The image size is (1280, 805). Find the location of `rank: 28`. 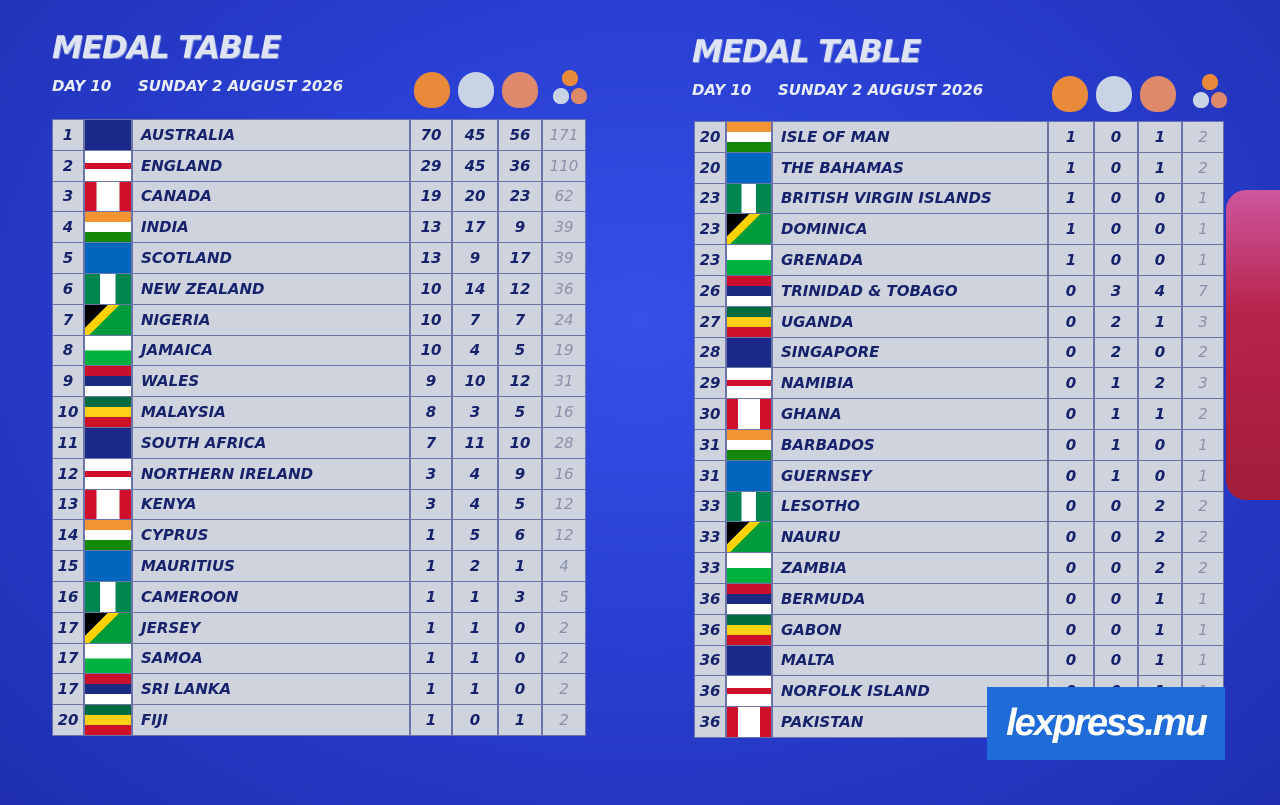

rank: 28 is located at coordinates (710, 352).